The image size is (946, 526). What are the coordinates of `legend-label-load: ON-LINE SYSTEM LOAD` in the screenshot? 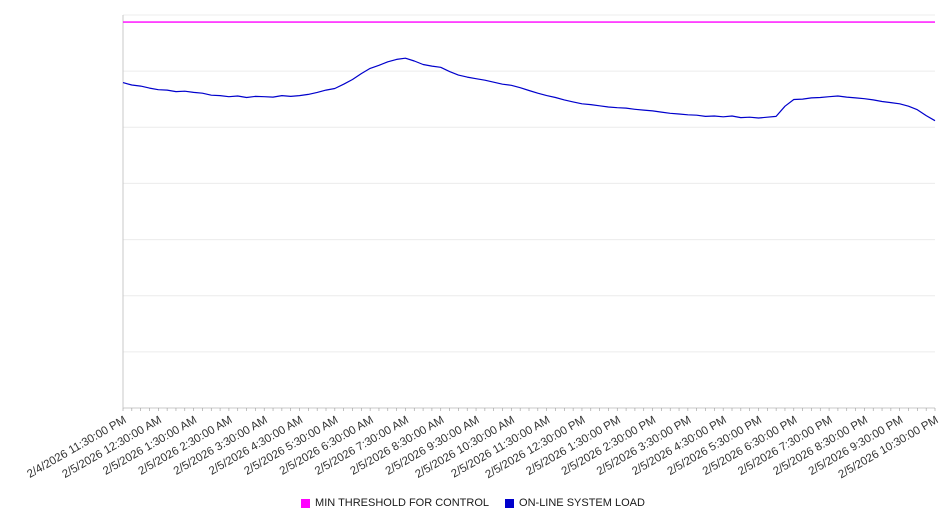 It's located at (582, 503).